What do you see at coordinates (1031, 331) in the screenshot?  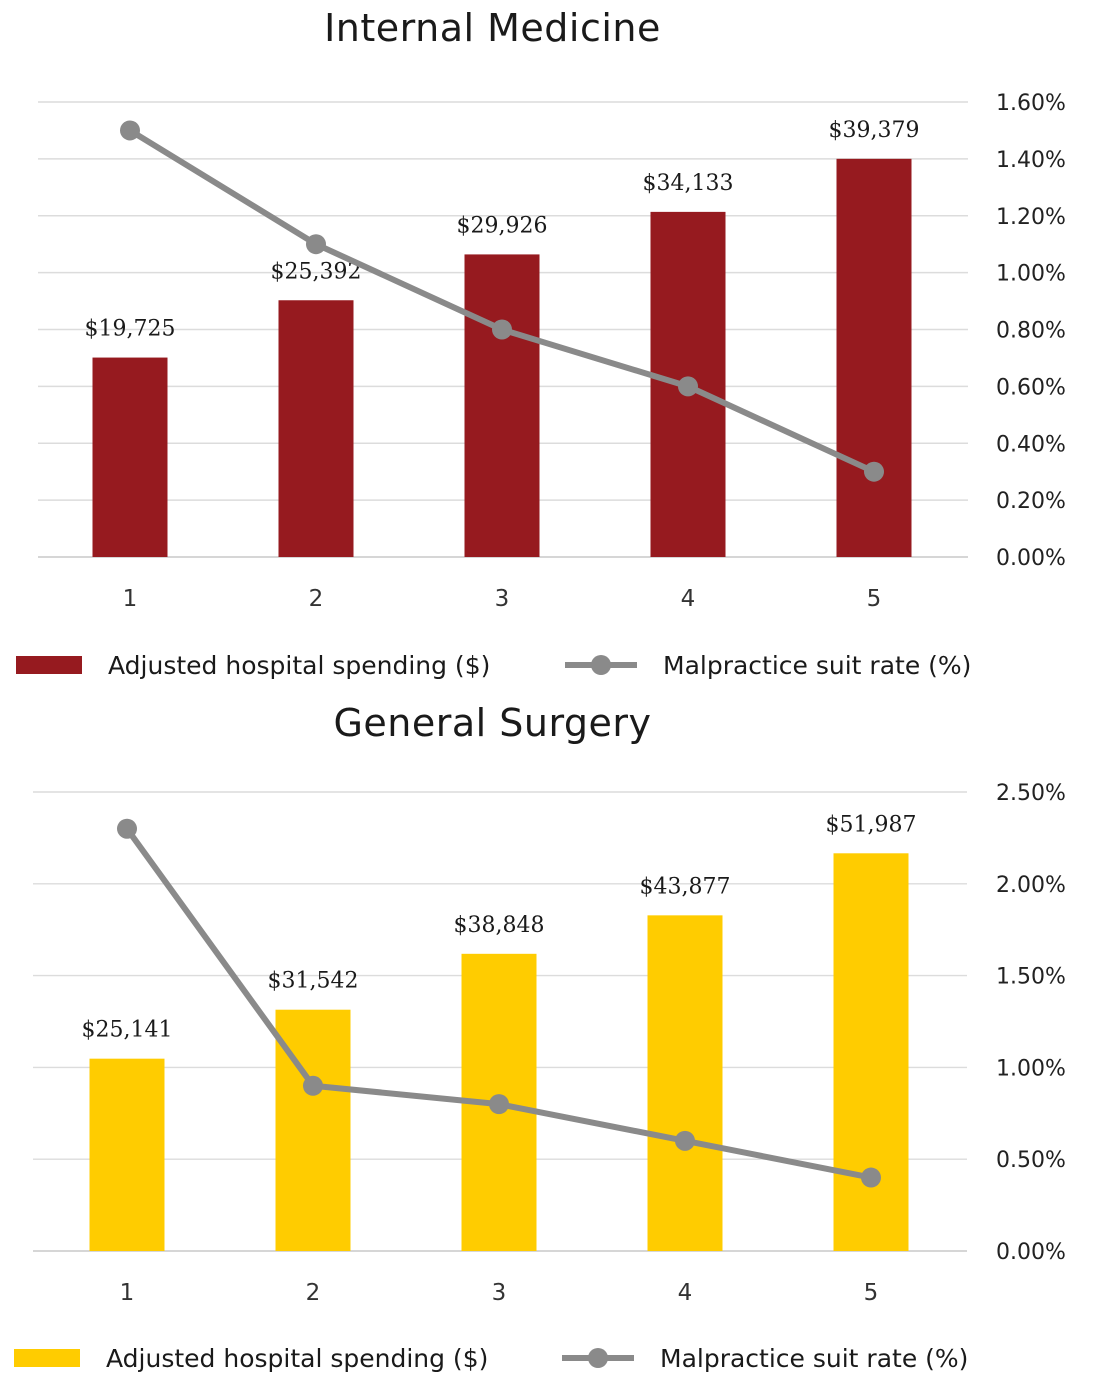 I see `y-tick-label: 0.80%` at bounding box center [1031, 331].